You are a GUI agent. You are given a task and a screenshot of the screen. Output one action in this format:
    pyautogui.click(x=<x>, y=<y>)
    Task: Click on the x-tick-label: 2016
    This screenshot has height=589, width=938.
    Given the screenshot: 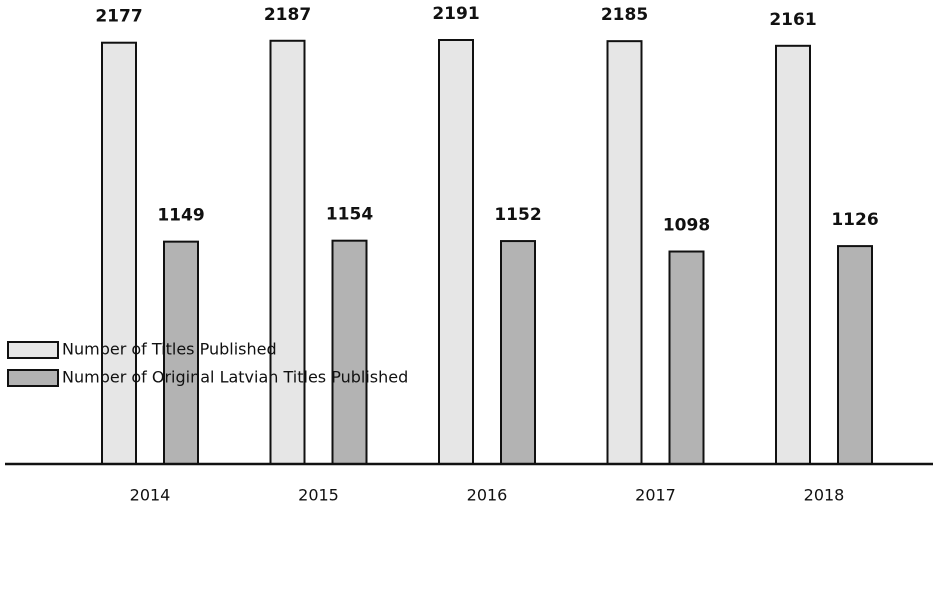 What is the action you would take?
    pyautogui.click(x=487, y=495)
    